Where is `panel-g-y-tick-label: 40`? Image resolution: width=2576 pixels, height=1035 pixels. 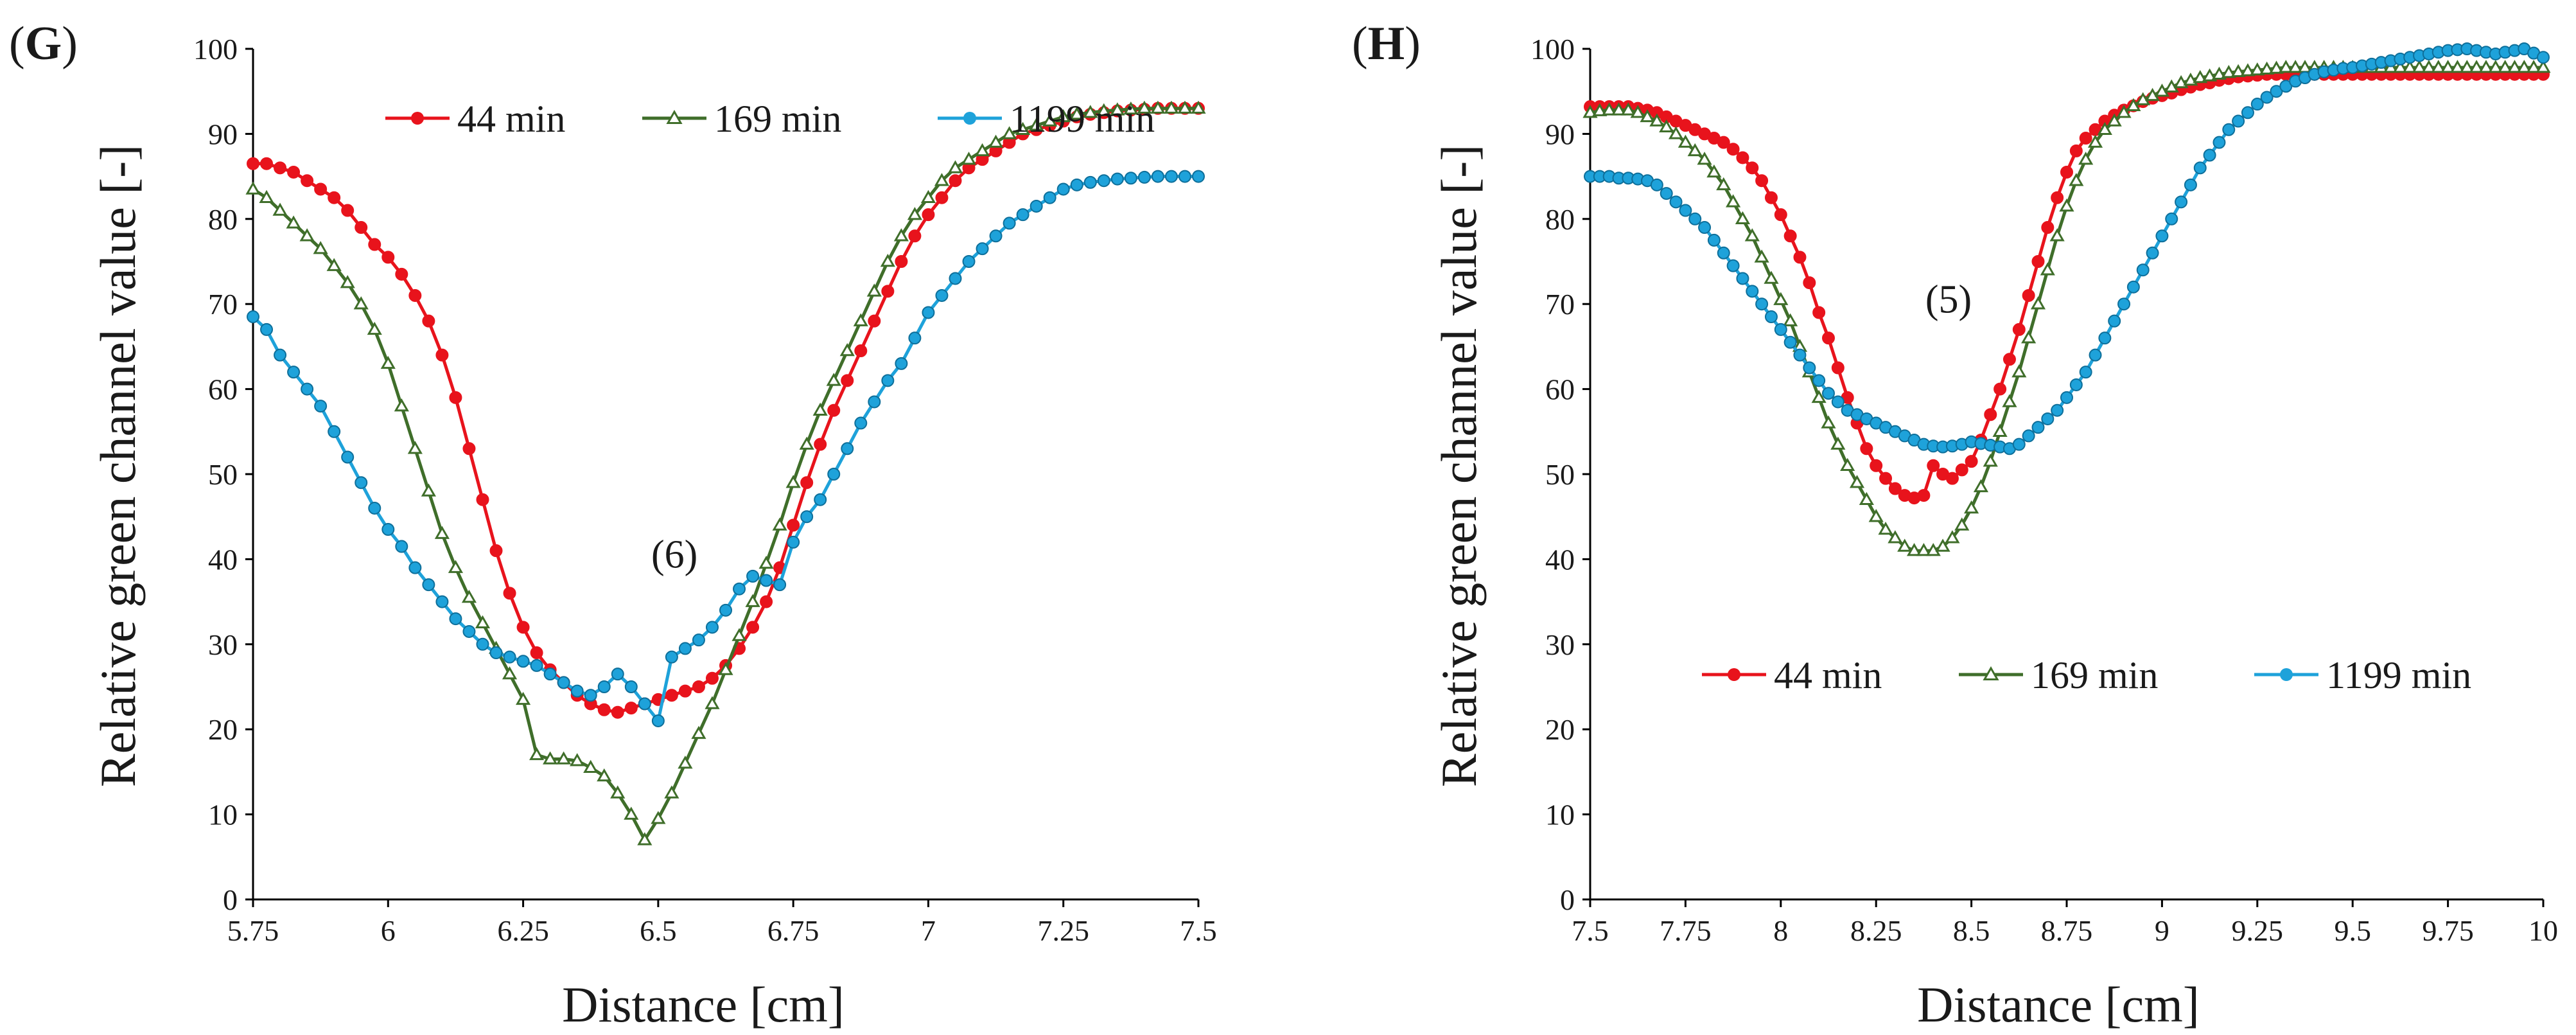 panel-g-y-tick-label: 40 is located at coordinates (223, 559).